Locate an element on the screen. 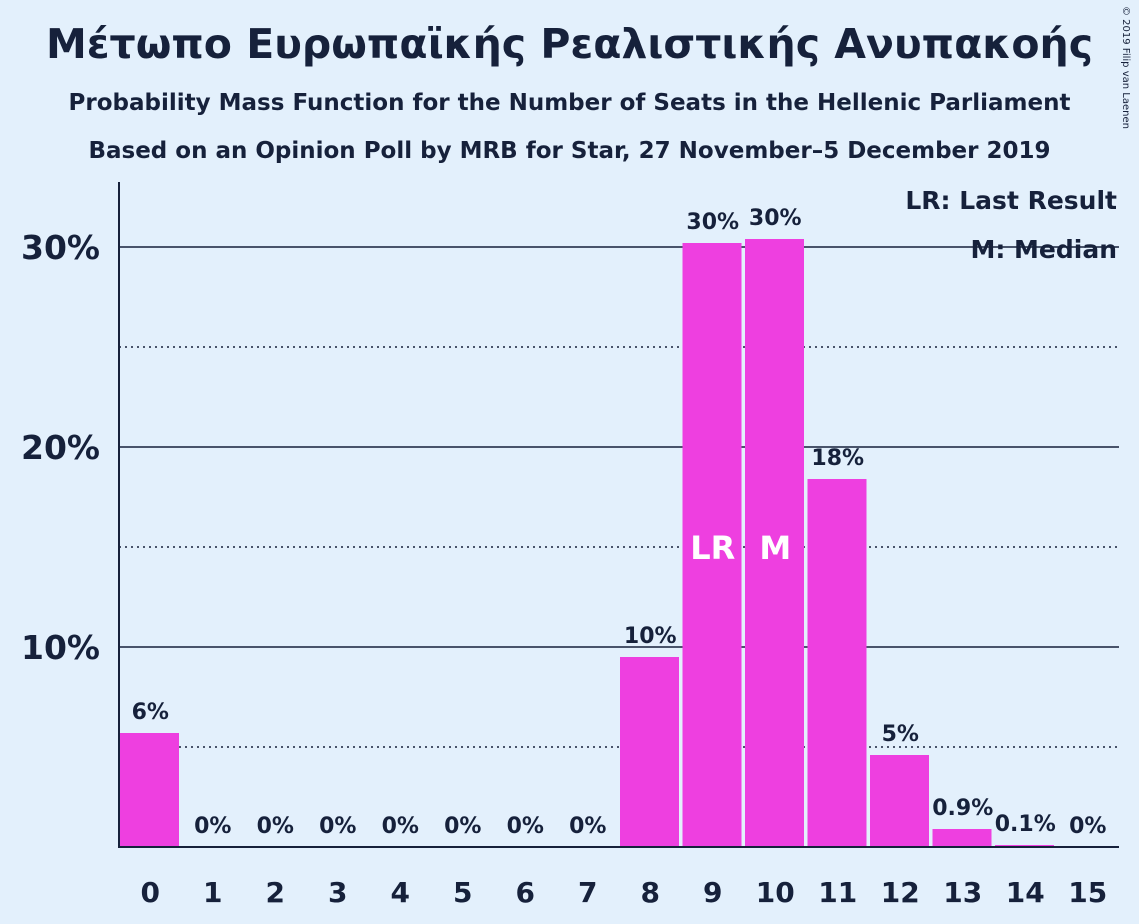  x-tick-label: 14 is located at coordinates (1025, 892).